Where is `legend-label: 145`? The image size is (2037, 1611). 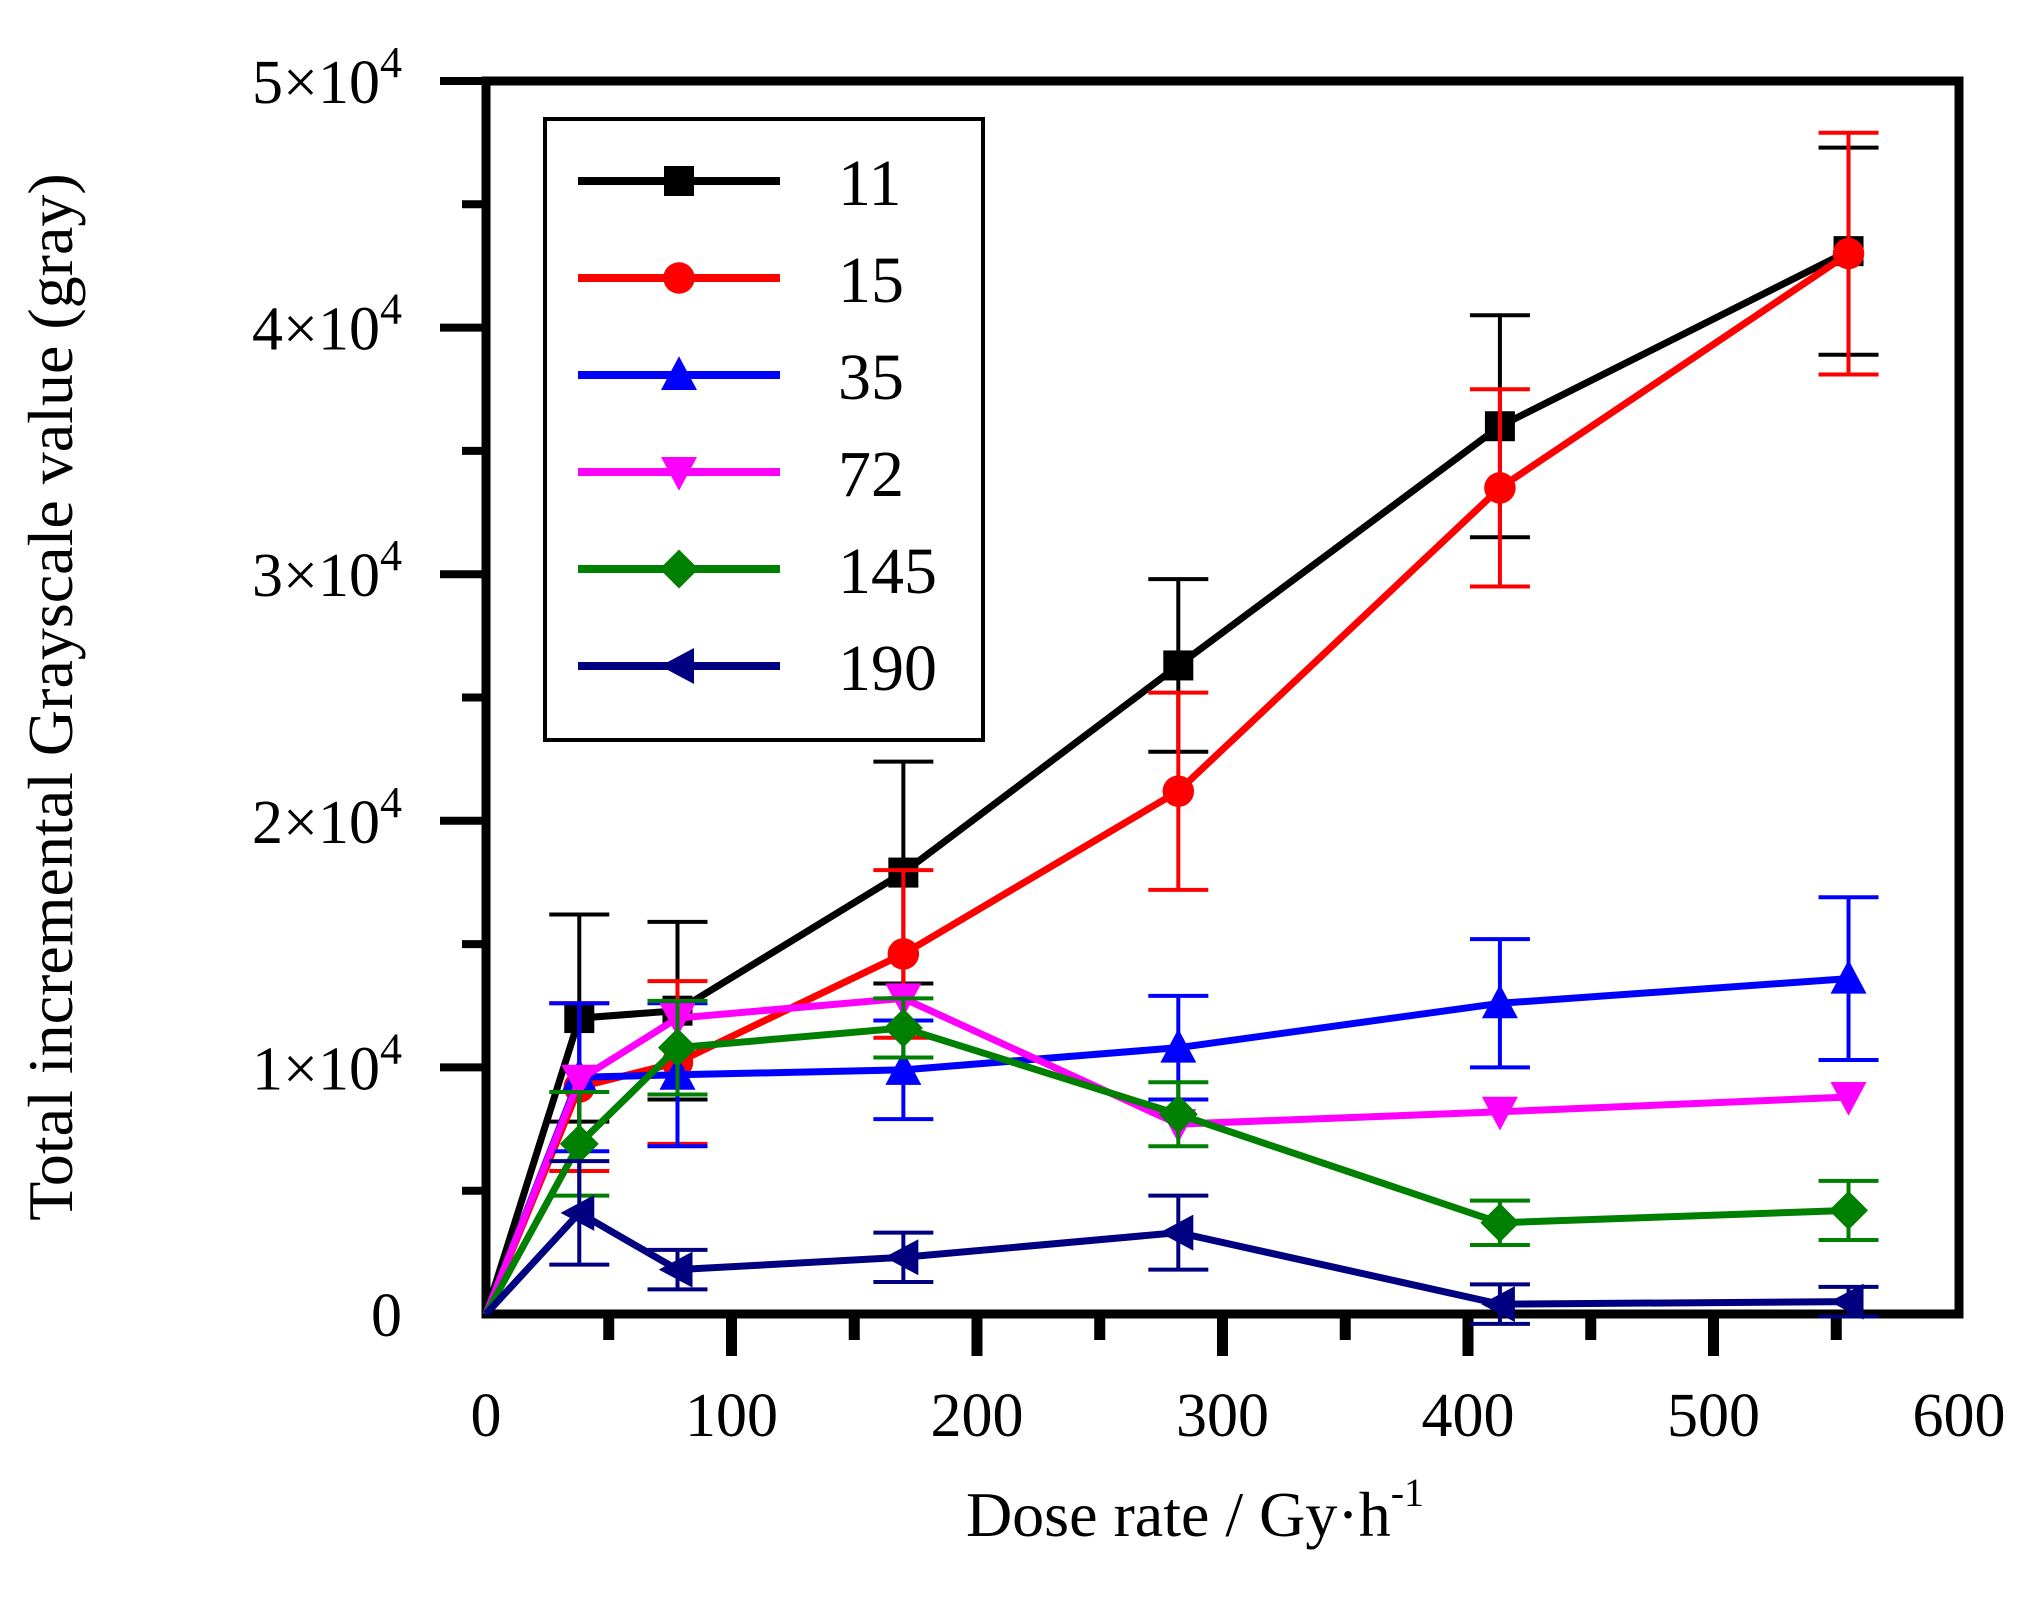 legend-label: 145 is located at coordinates (887, 571).